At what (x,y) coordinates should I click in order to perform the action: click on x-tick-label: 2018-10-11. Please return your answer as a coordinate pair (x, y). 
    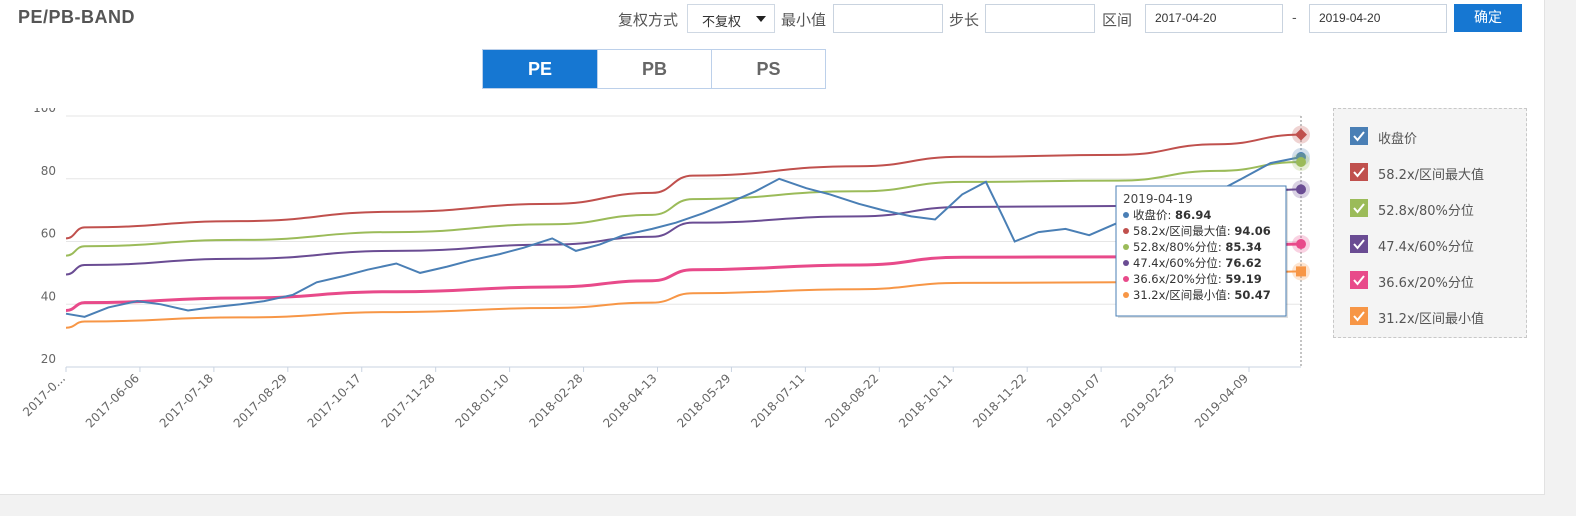
    Looking at the image, I should click on (925, 400).